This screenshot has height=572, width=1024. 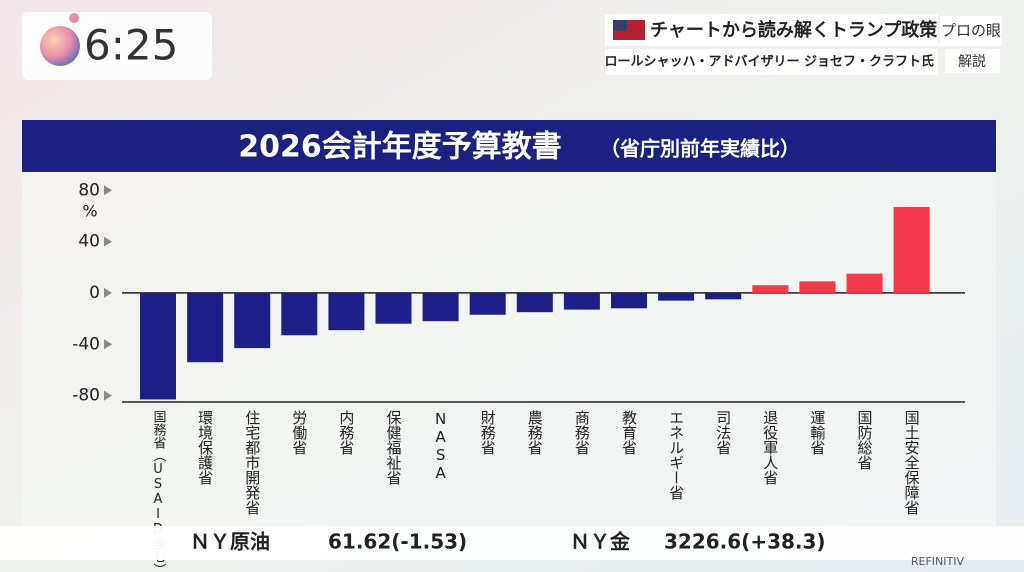 I want to click on guest: ロールシャッハ・アドバイザリー ジョセフ・クラフト氏, so click(x=769, y=62).